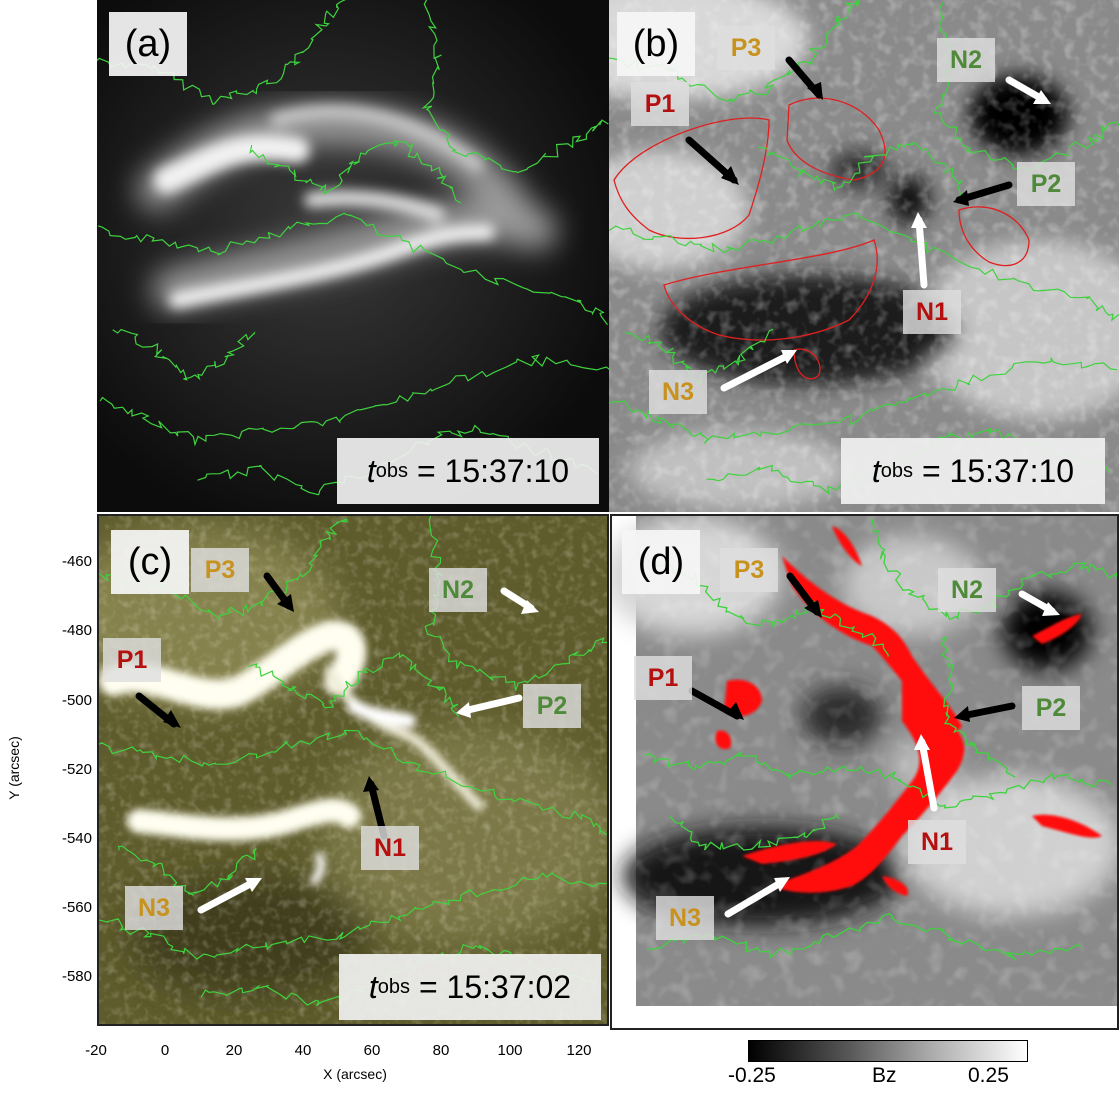 This screenshot has height=1095, width=1119. I want to click on panel-b-time-value: = 15:37:10, so click(998, 470).